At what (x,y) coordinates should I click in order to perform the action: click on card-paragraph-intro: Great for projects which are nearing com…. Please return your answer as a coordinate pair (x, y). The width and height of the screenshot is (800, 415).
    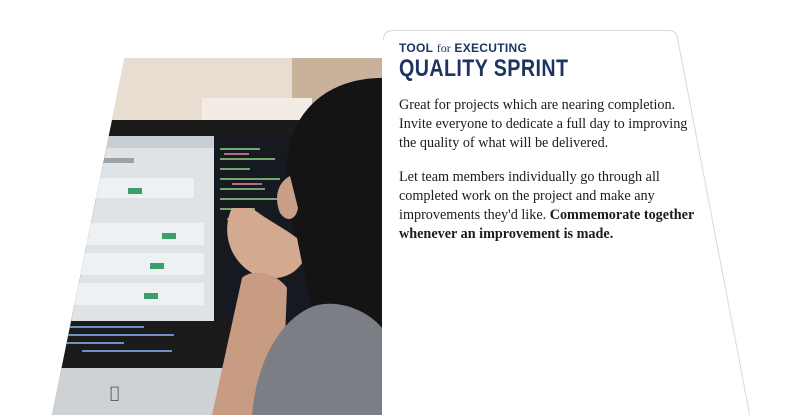
    Looking at the image, I should click on (543, 124).